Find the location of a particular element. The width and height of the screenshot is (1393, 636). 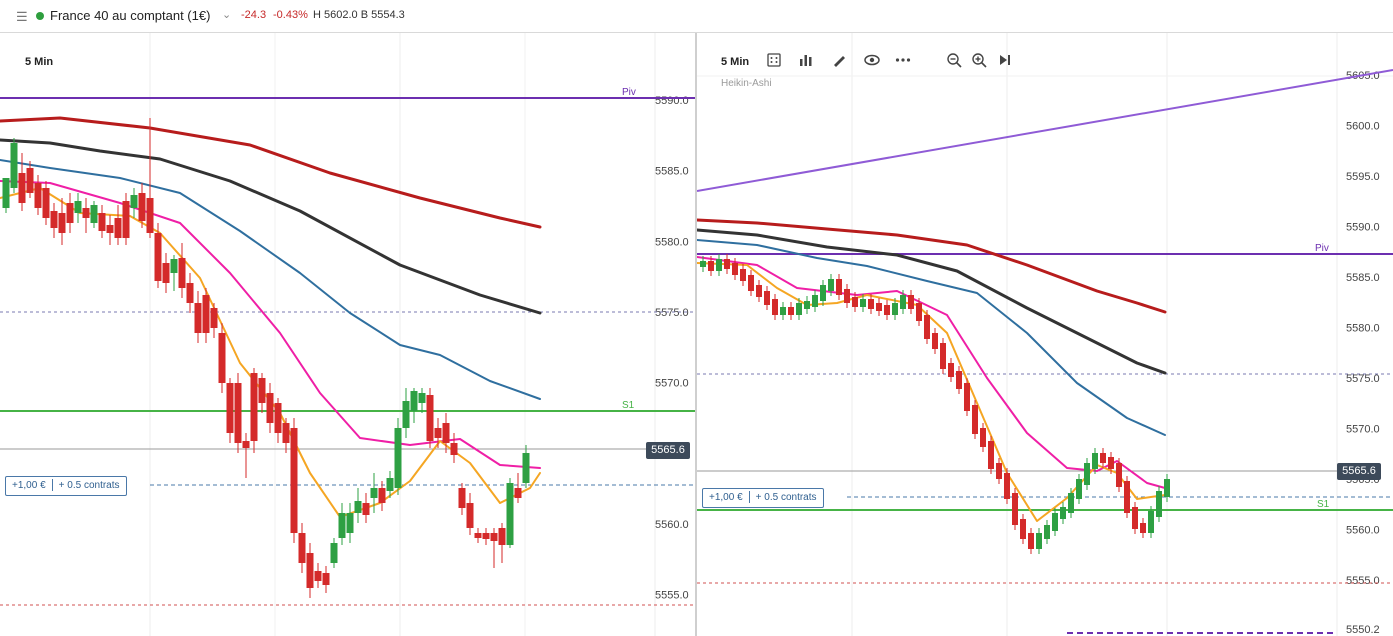

chart-type-icon is located at coordinates (806, 61).